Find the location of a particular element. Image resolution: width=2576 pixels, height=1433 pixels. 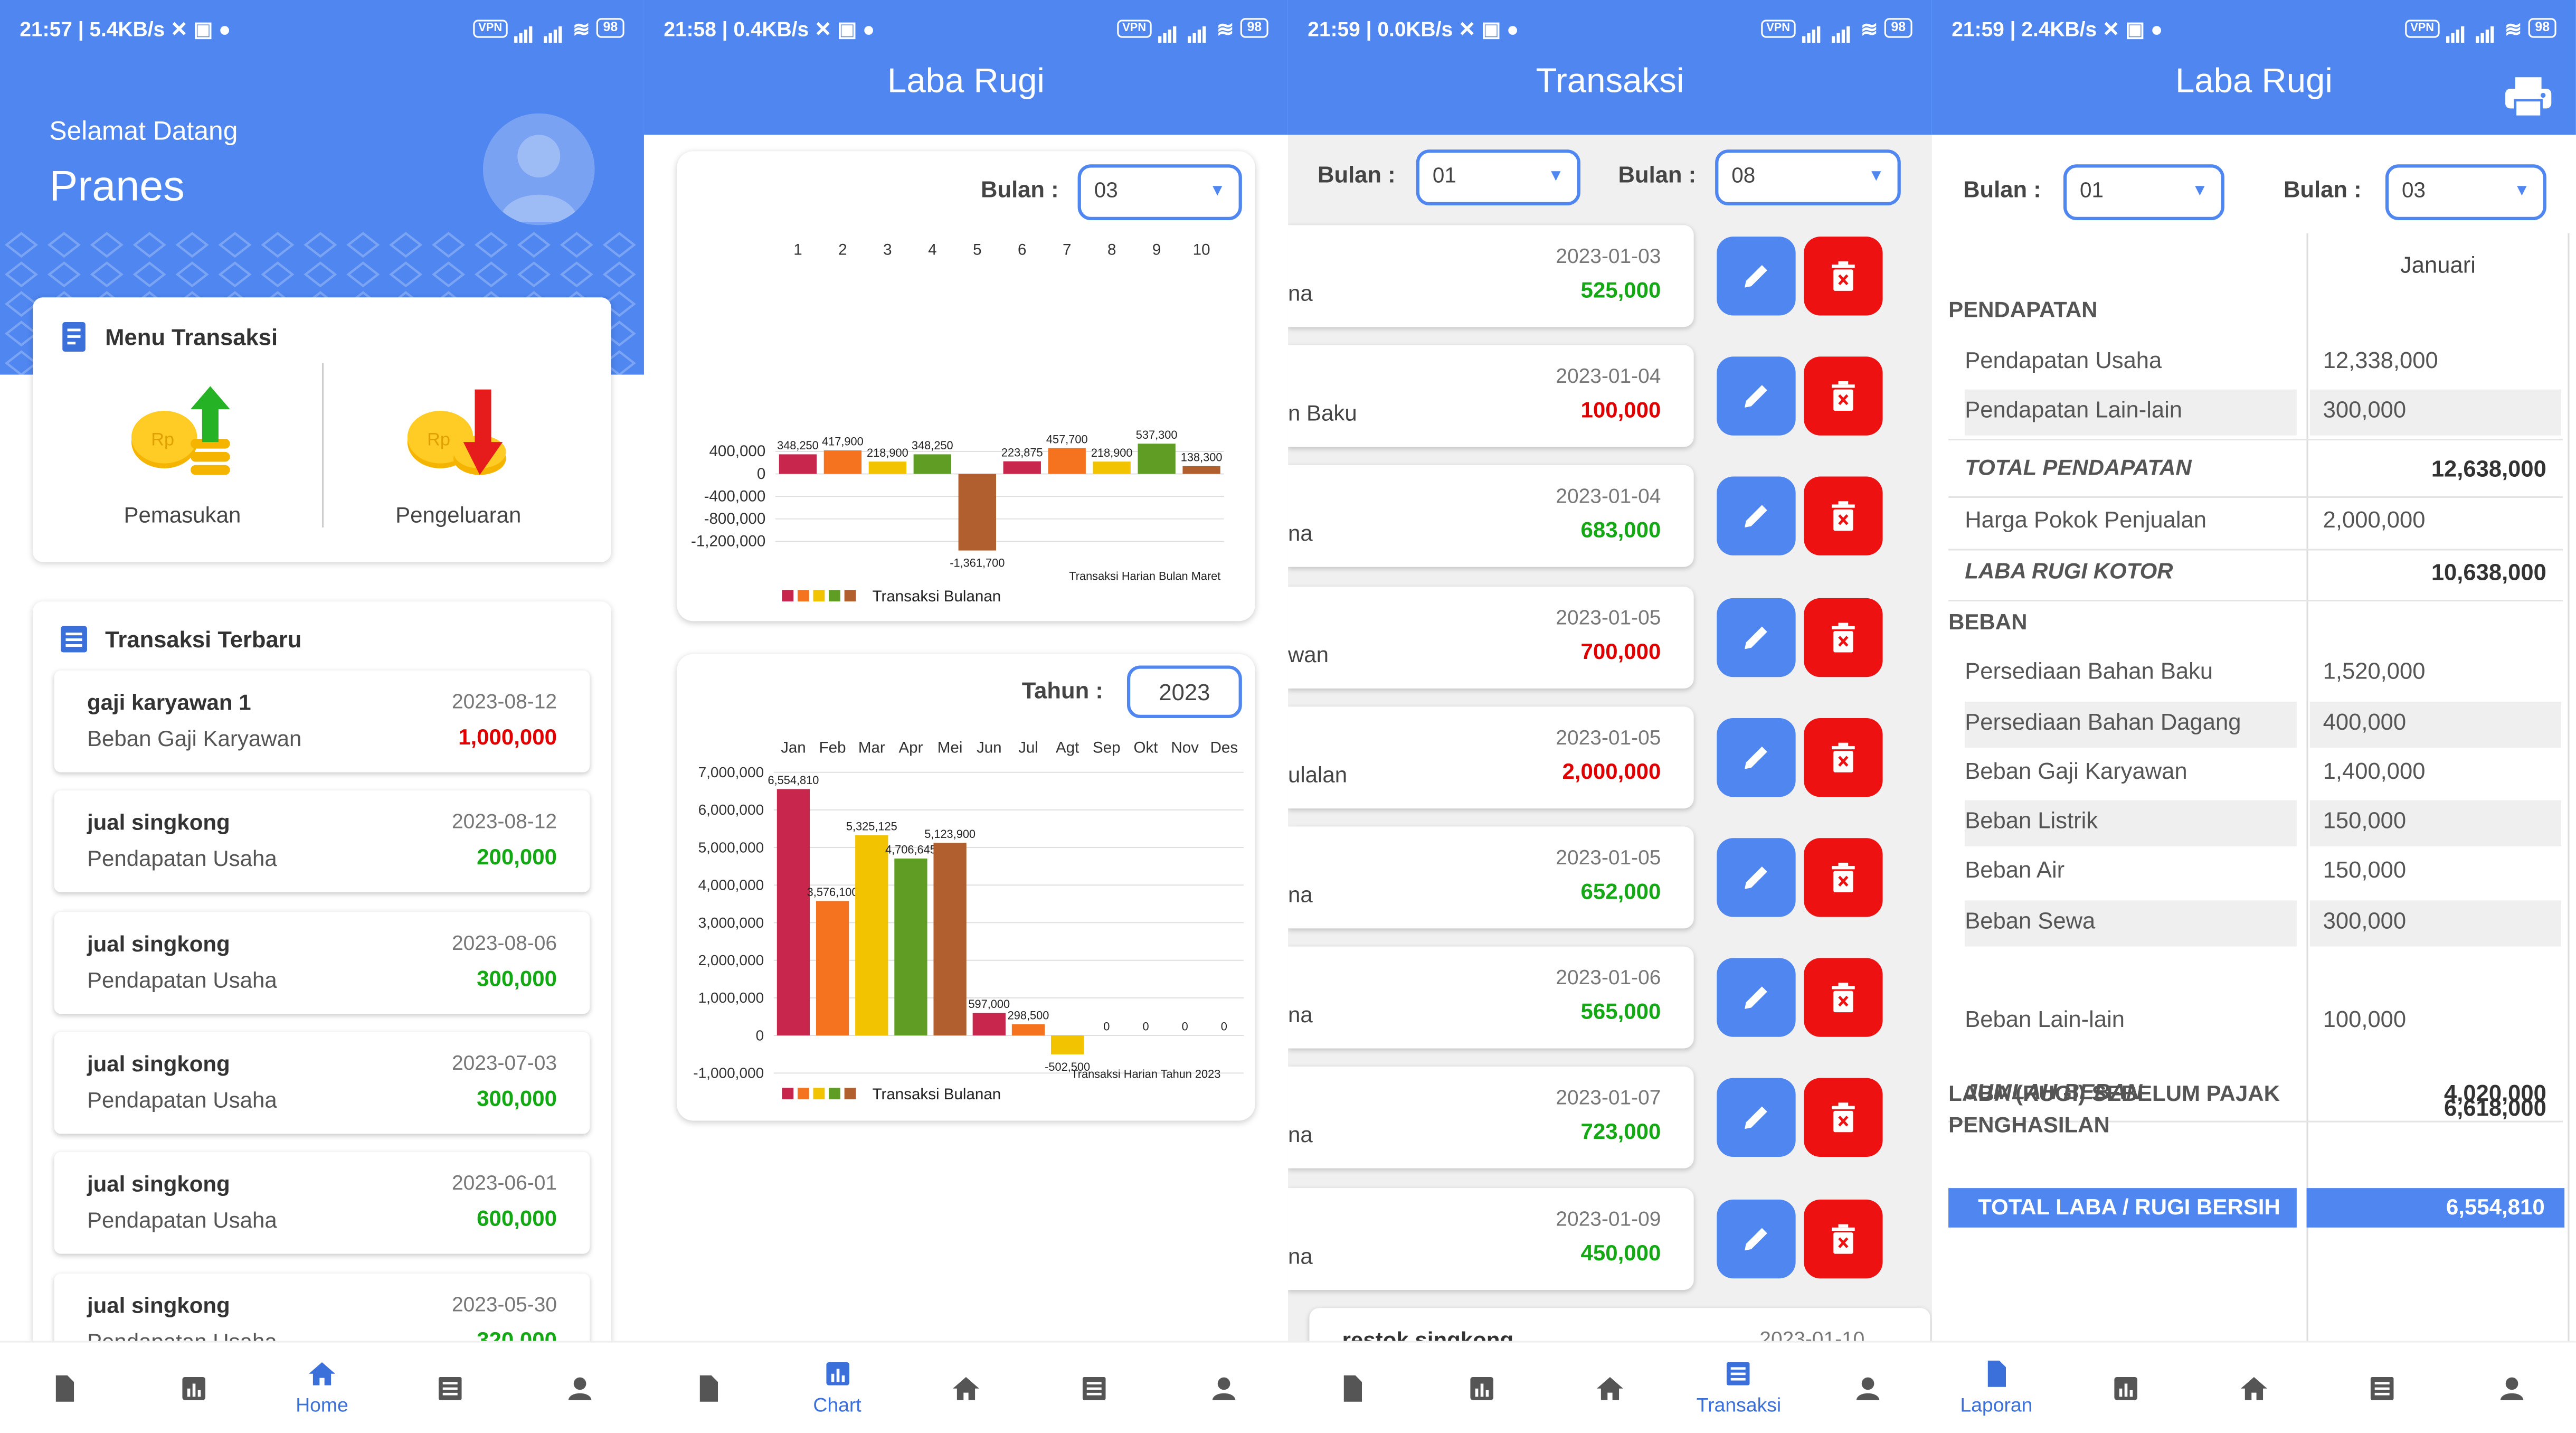

menu-divider is located at coordinates (323, 445).